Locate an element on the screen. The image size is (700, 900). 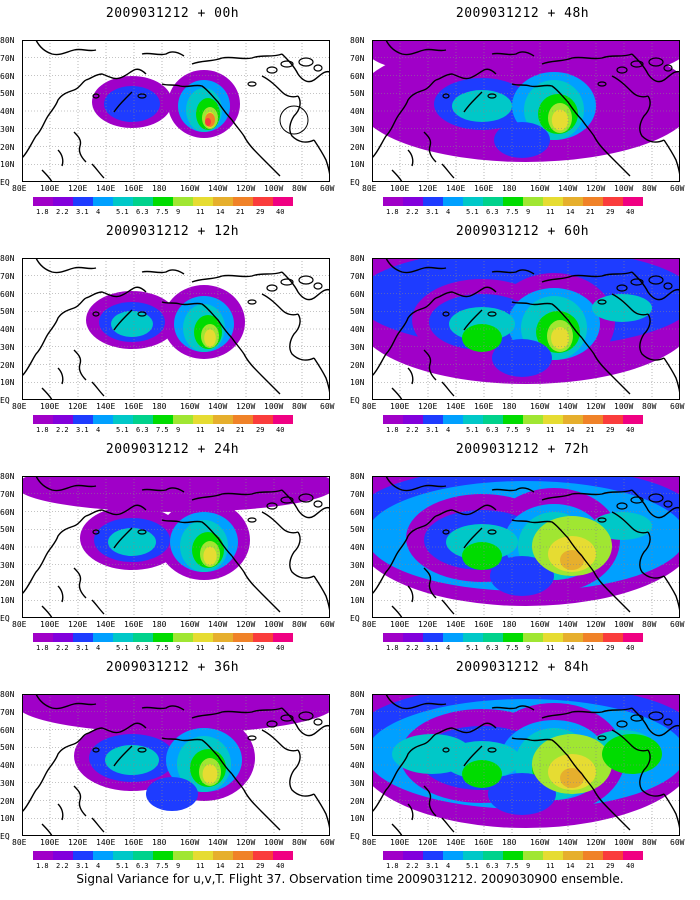
panel-title: 2009031212 + 36h is located at coordinates (172, 667).